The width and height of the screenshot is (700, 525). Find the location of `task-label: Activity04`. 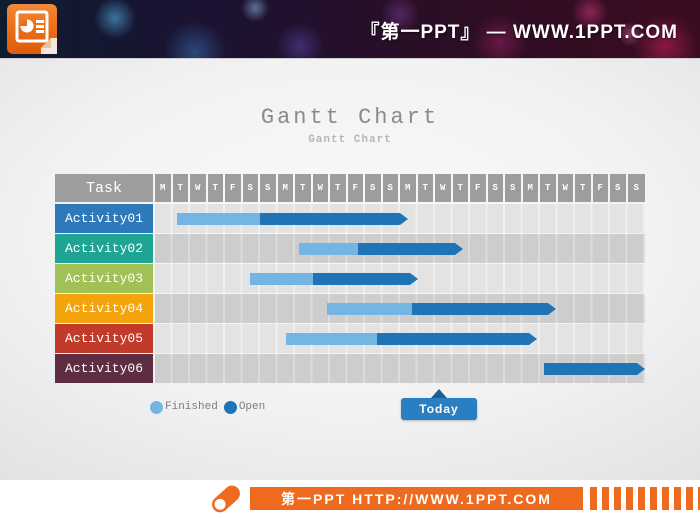

task-label: Activity04 is located at coordinates (104, 308).